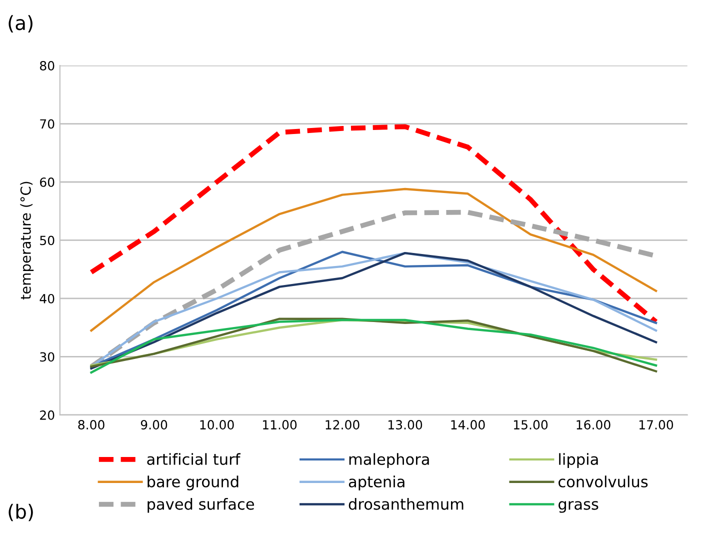 This screenshot has height=546, width=705. I want to click on y-tick-label: 50, so click(47, 241).